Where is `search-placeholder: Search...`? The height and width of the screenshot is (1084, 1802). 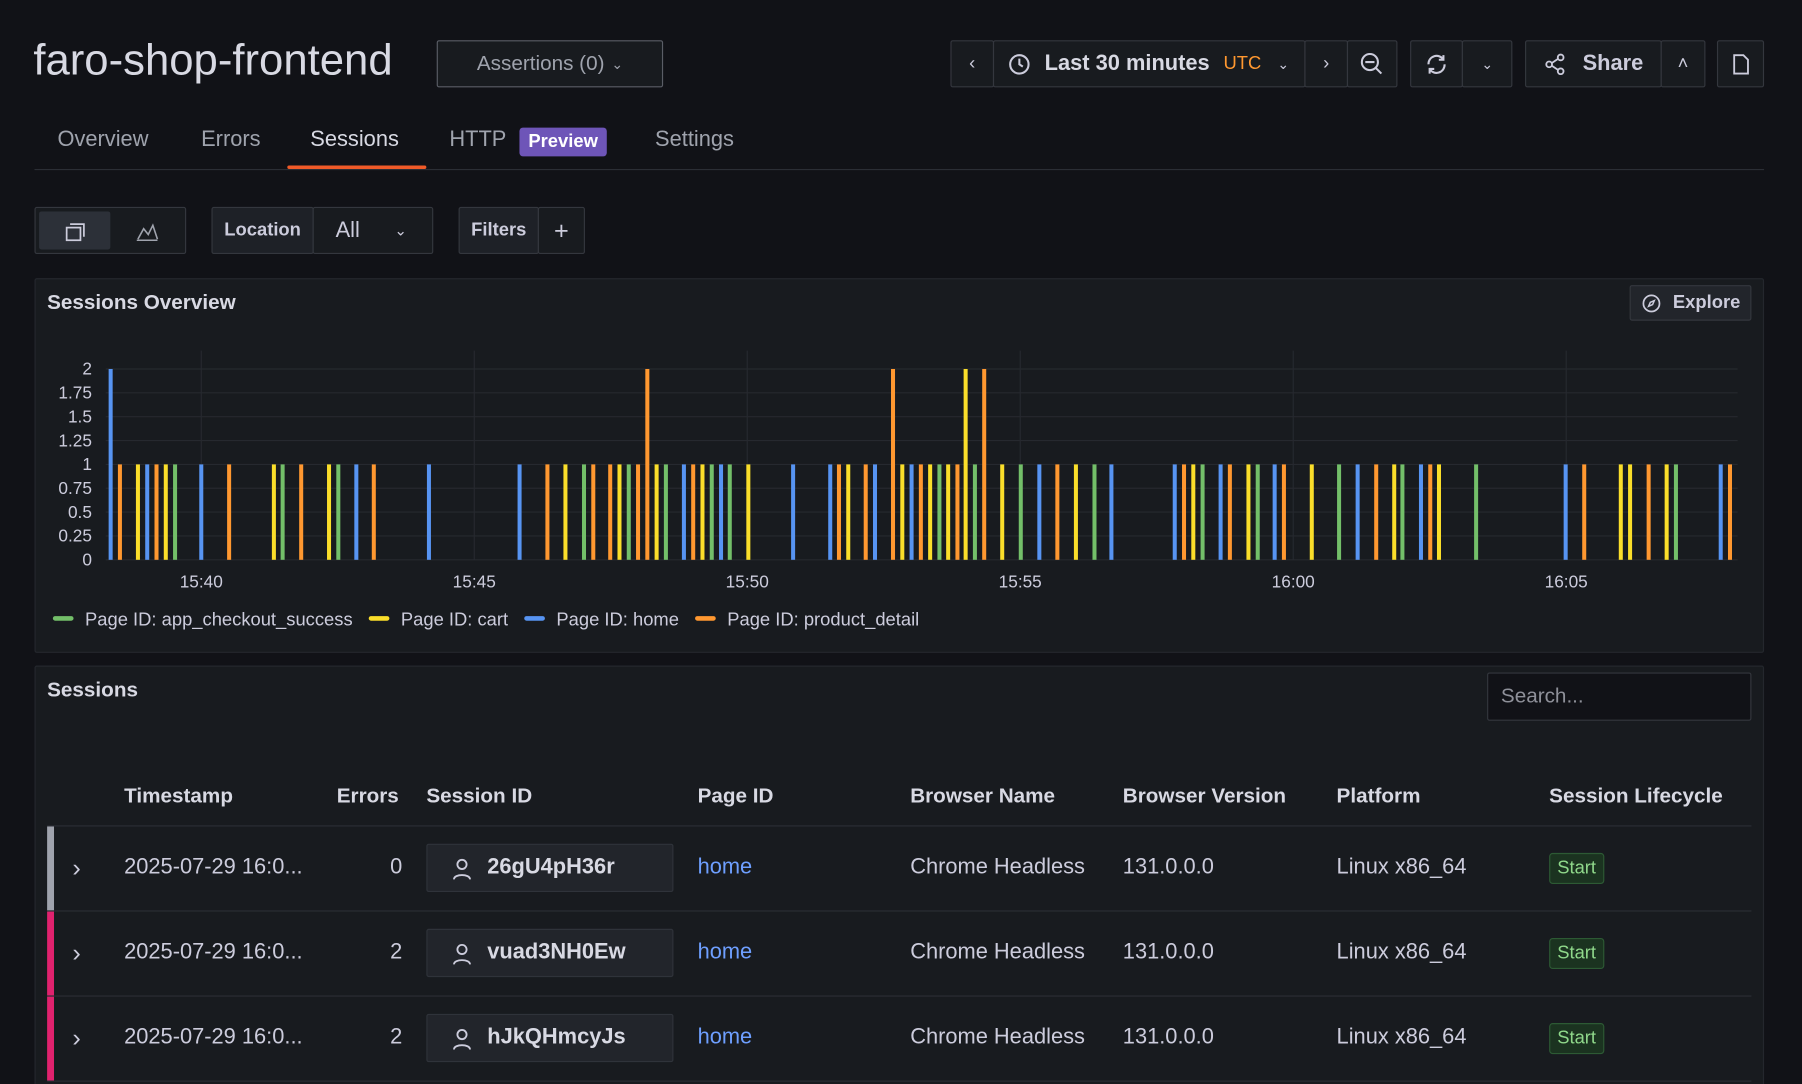
search-placeholder: Search... is located at coordinates (1542, 695).